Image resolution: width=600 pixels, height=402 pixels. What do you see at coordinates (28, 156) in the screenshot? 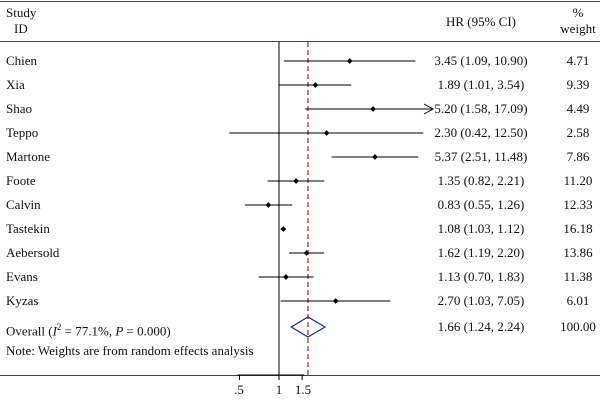
I see `study-label: Martone` at bounding box center [28, 156].